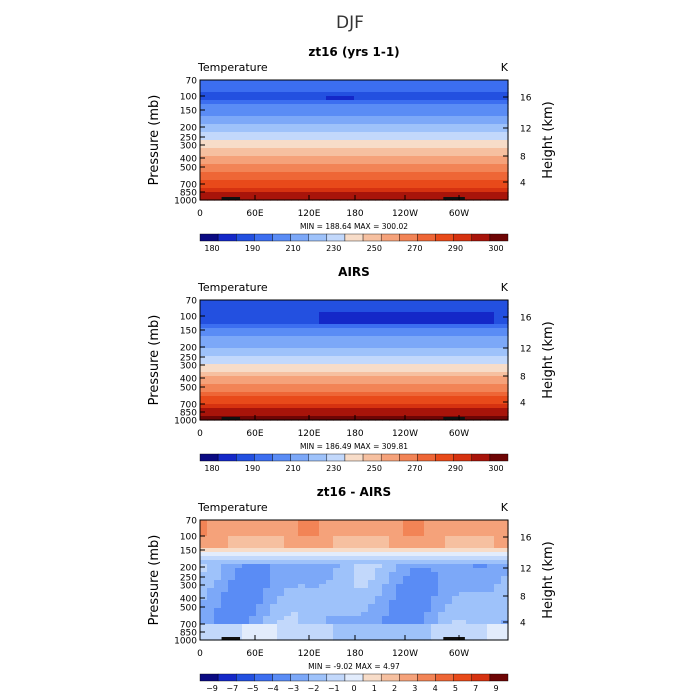 The height and width of the screenshot is (700, 700). Describe the element at coordinates (454, 198) in the screenshot. I see `topography` at that location.